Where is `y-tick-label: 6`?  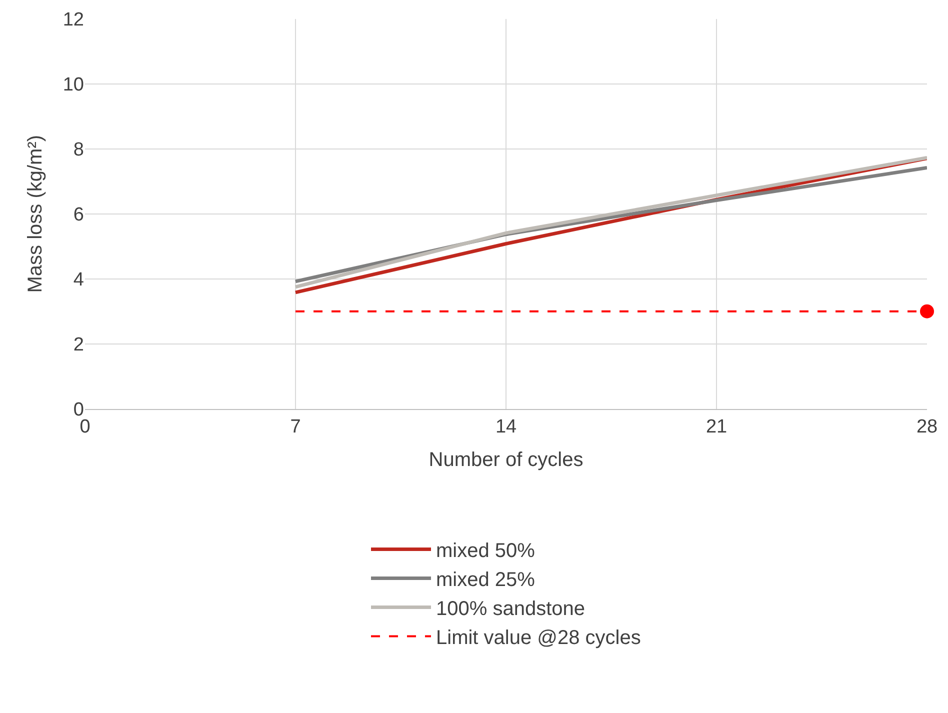
y-tick-label: 6 is located at coordinates (78, 215).